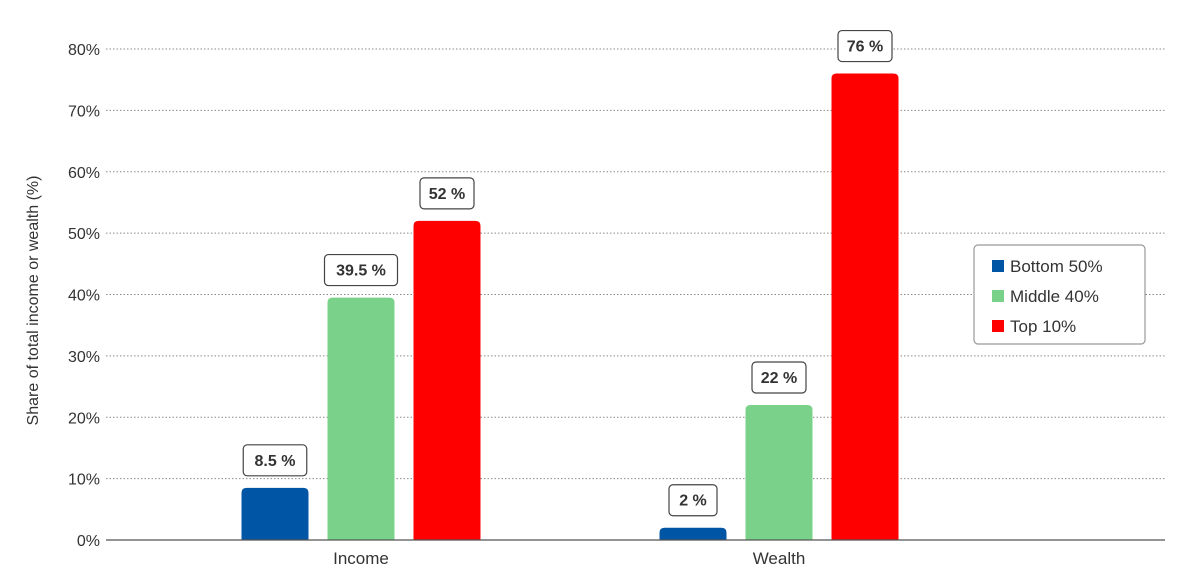 Image resolution: width=1184 pixels, height=574 pixels. I want to click on y-tick-label: 60%, so click(84, 173).